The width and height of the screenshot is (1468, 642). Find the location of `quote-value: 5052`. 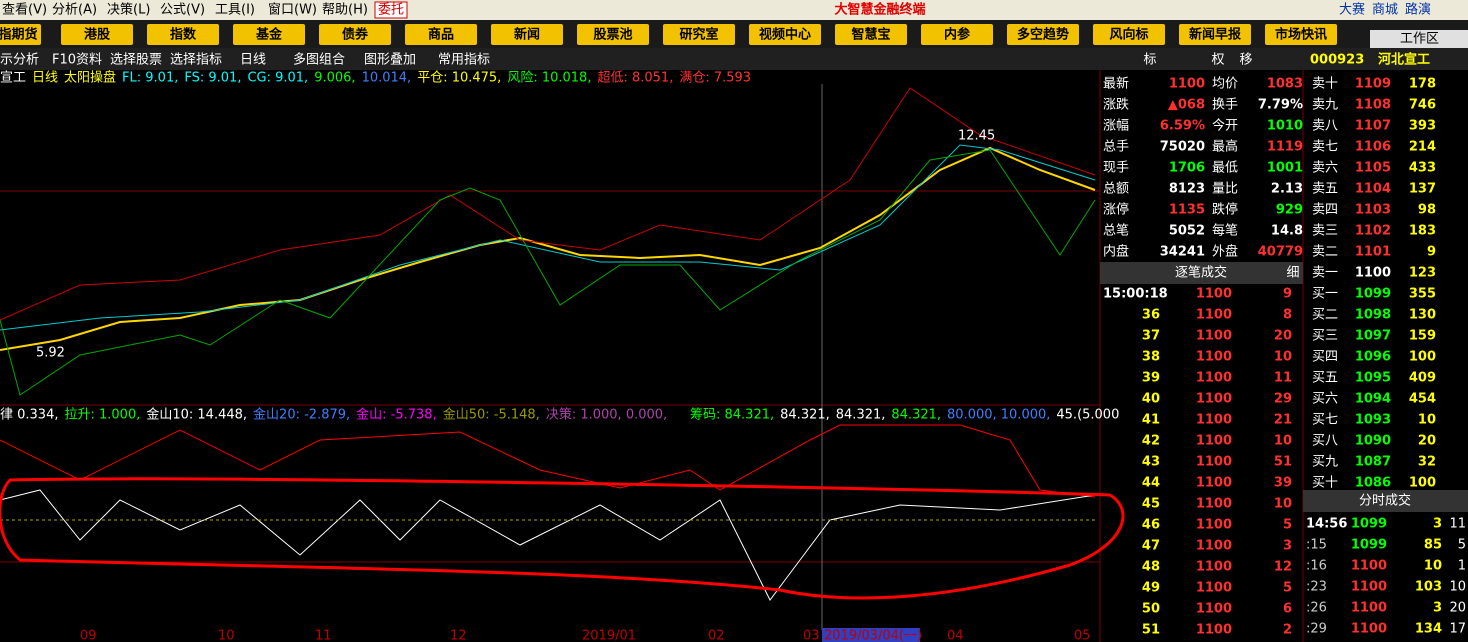

quote-value: 5052 is located at coordinates (1187, 231).